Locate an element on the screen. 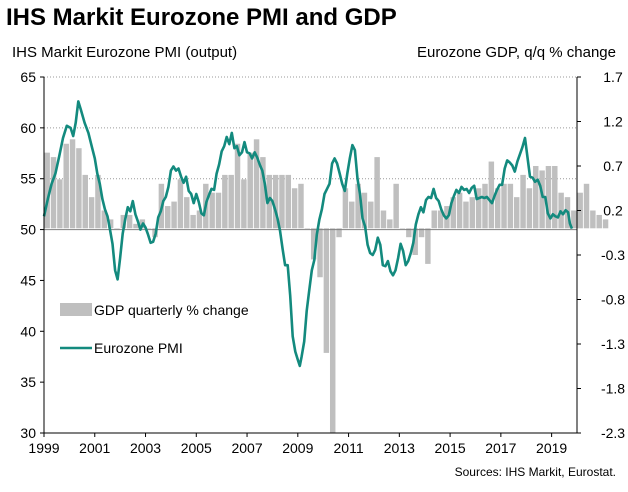 The image size is (628, 492). right-axis-label: Eurozone GDP, q/q % change is located at coordinates (516, 52).